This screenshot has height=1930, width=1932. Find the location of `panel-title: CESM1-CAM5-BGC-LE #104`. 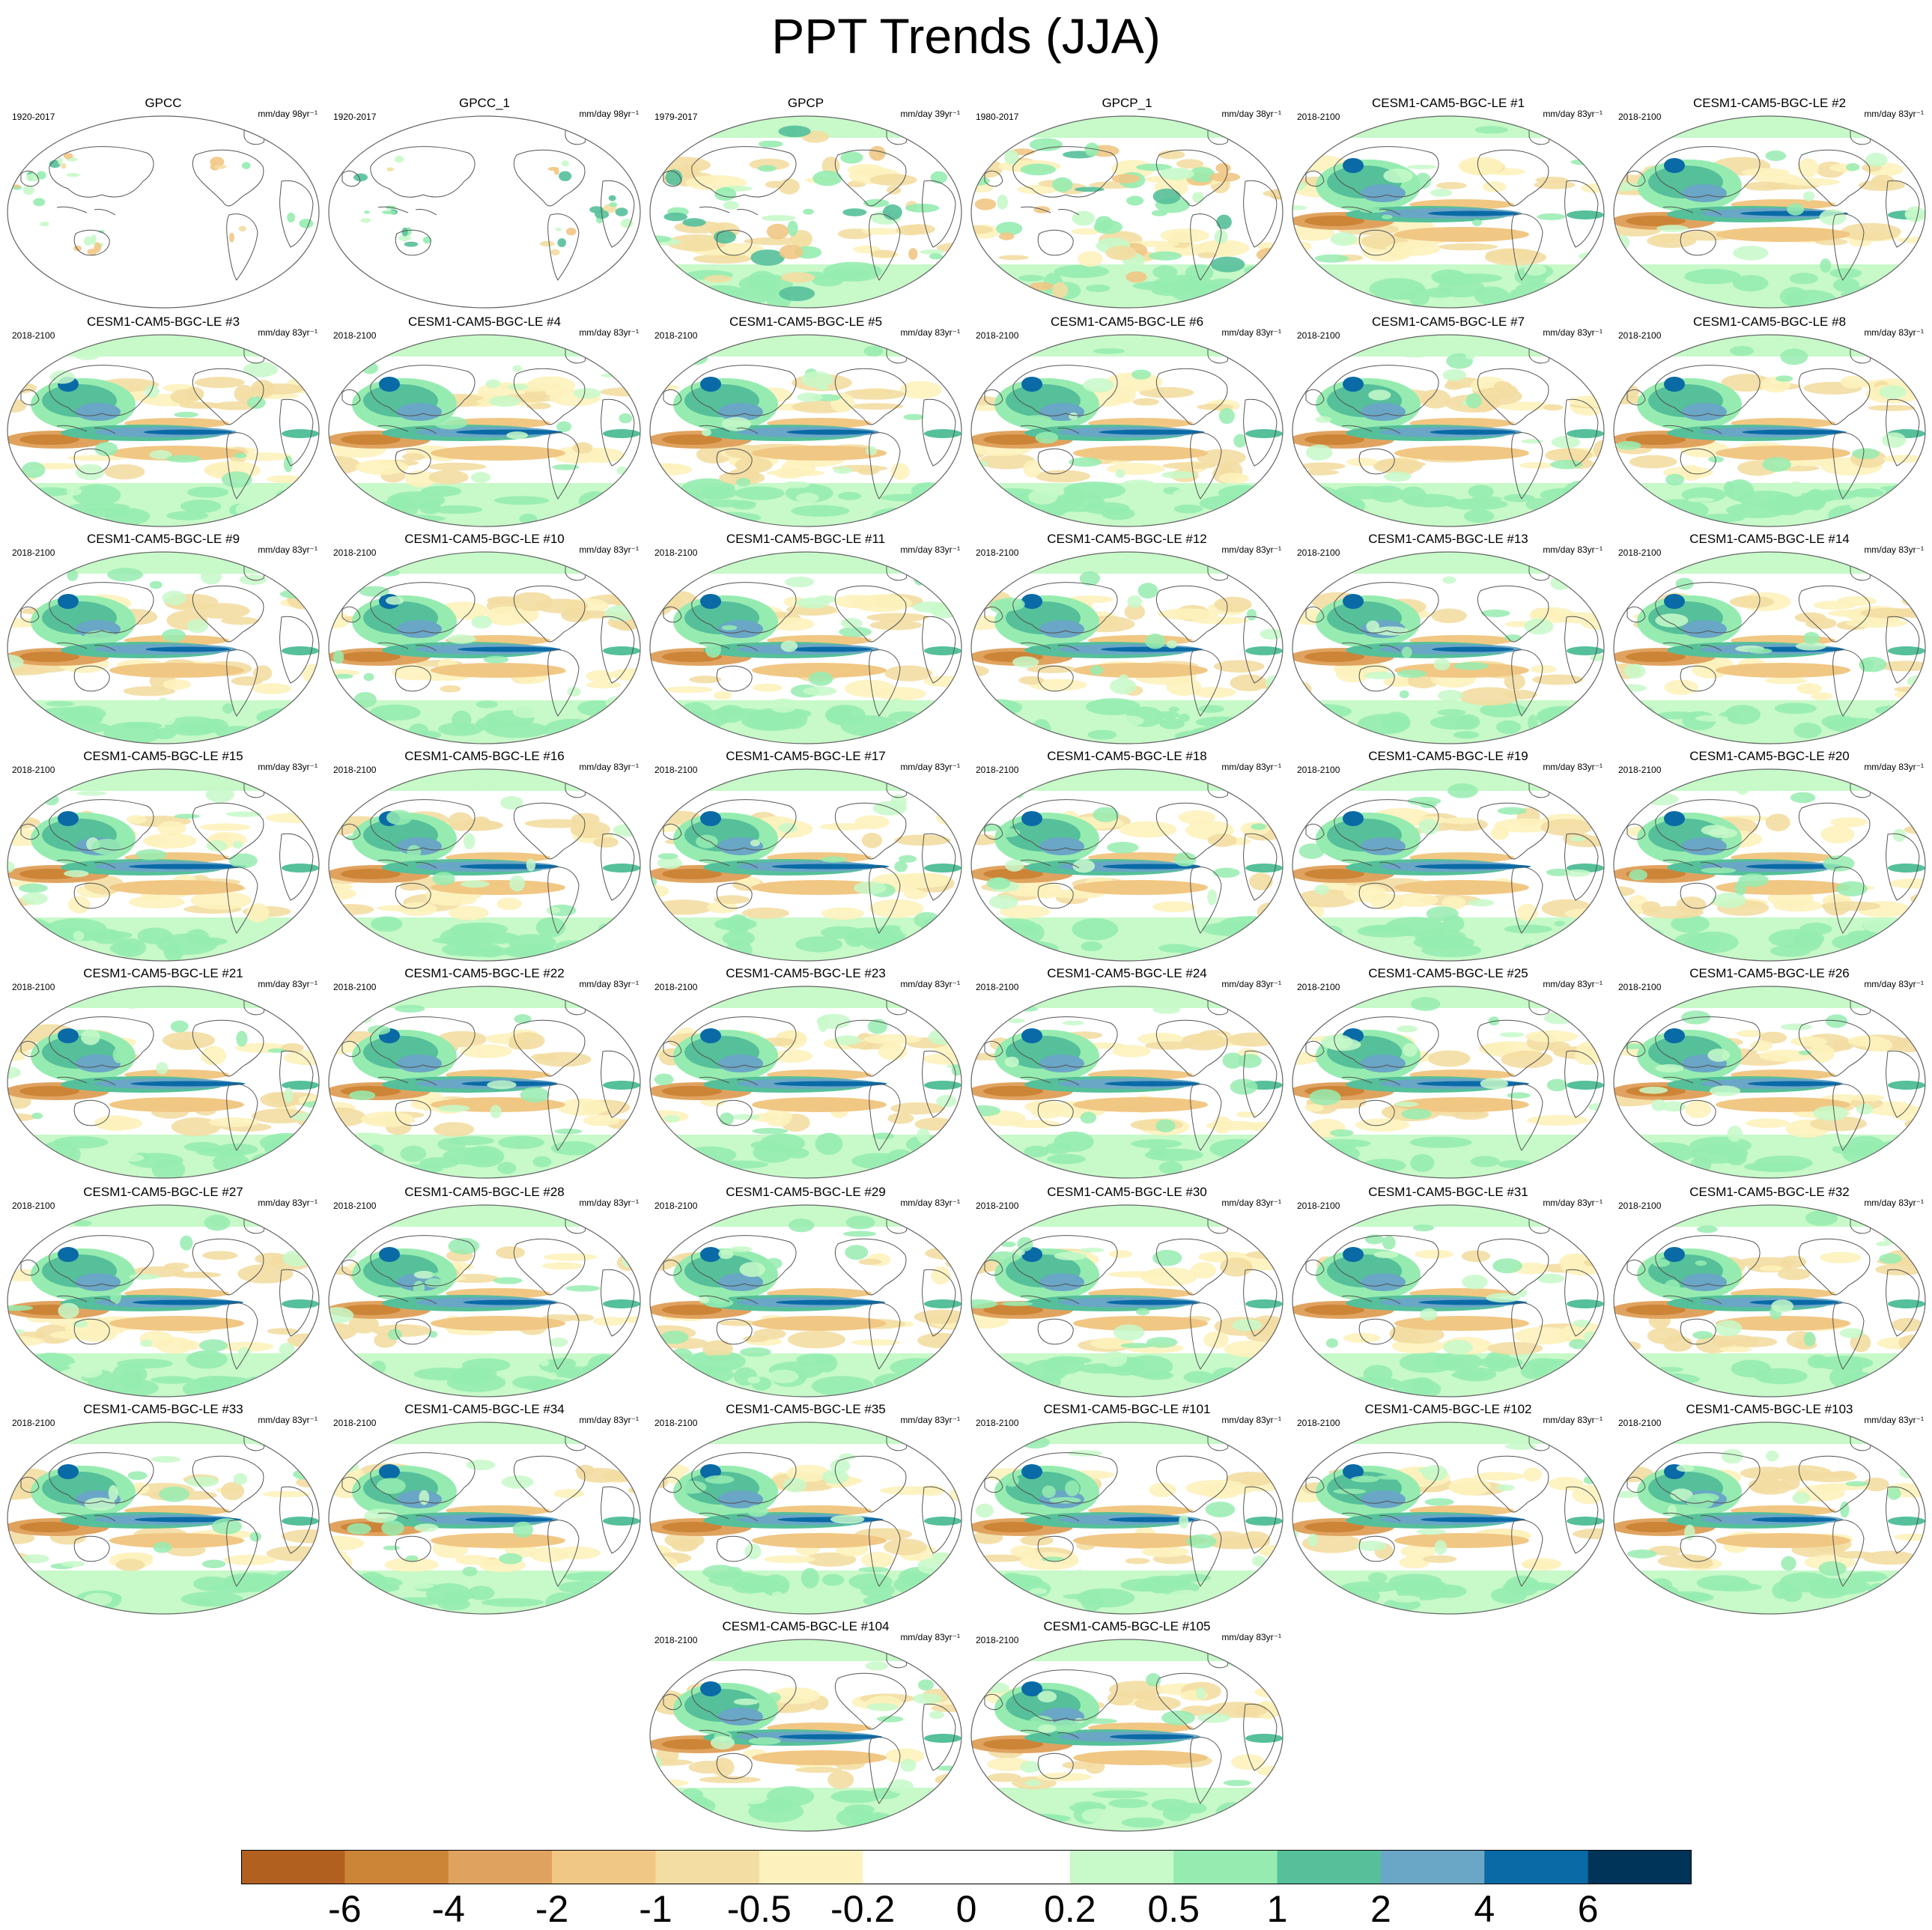

panel-title: CESM1-CAM5-BGC-LE #104 is located at coordinates (806, 1626).